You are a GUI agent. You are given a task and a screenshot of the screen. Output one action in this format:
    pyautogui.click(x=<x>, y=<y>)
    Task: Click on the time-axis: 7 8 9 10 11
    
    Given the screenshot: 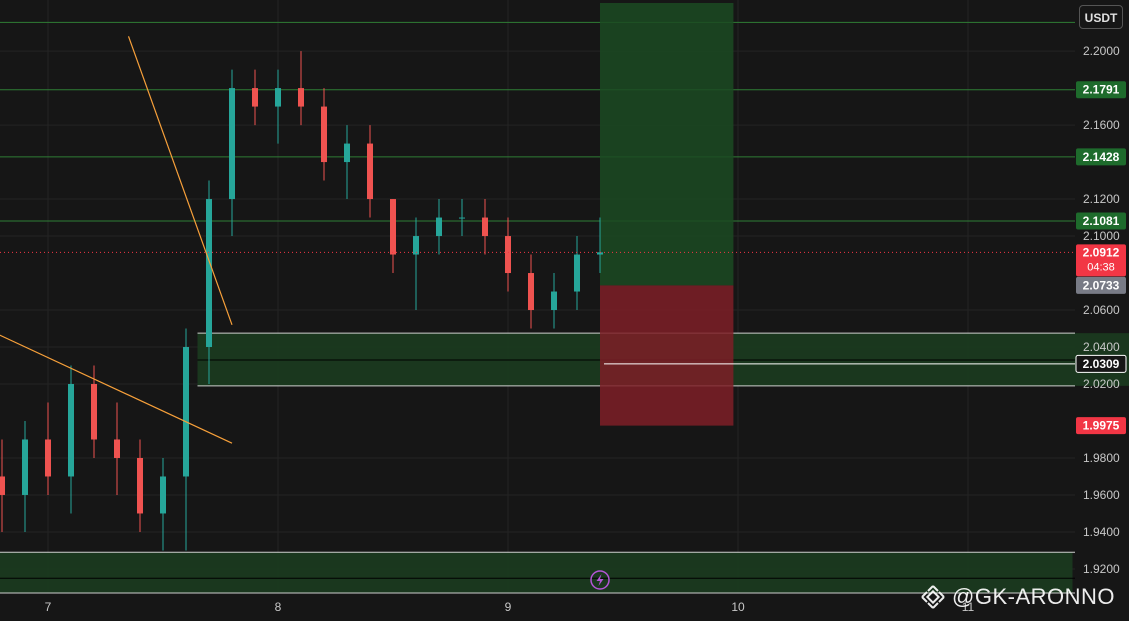 What is the action you would take?
    pyautogui.click(x=510, y=607)
    